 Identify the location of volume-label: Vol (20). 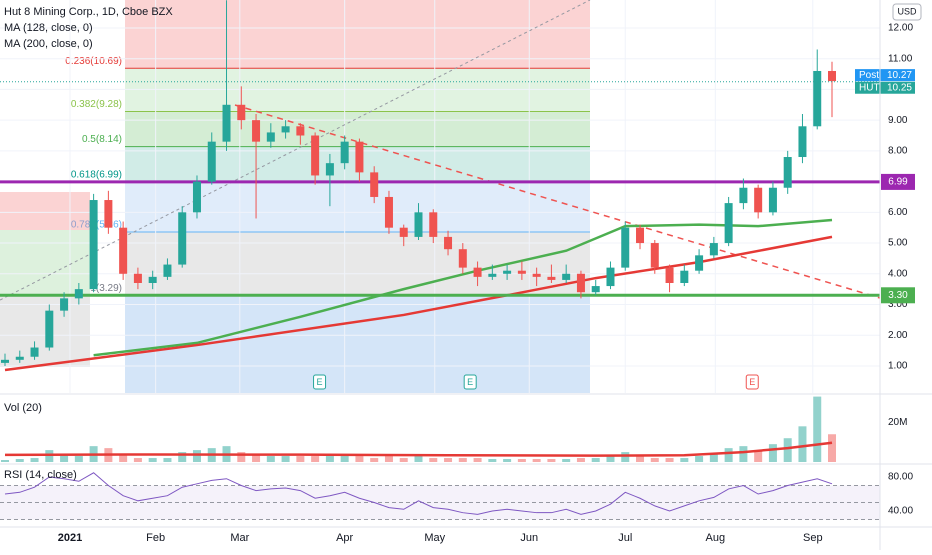
(23, 408).